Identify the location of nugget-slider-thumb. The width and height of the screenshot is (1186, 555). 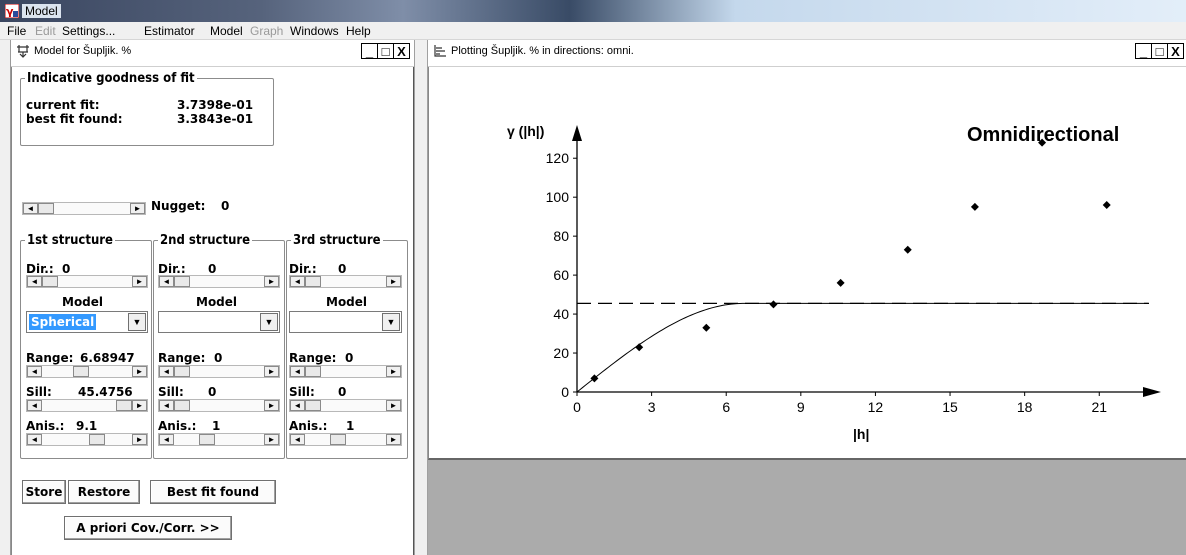
(46, 208).